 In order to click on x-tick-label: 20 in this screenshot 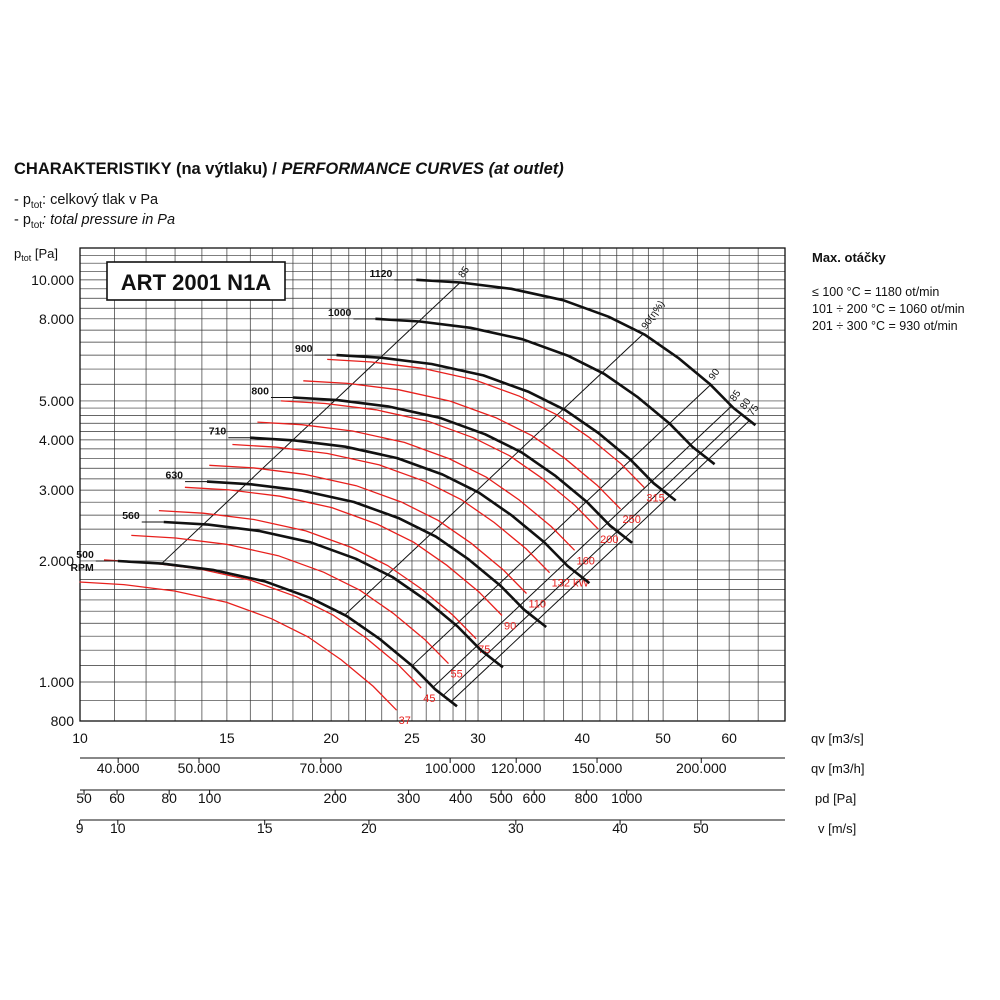, I will do `click(331, 738)`.